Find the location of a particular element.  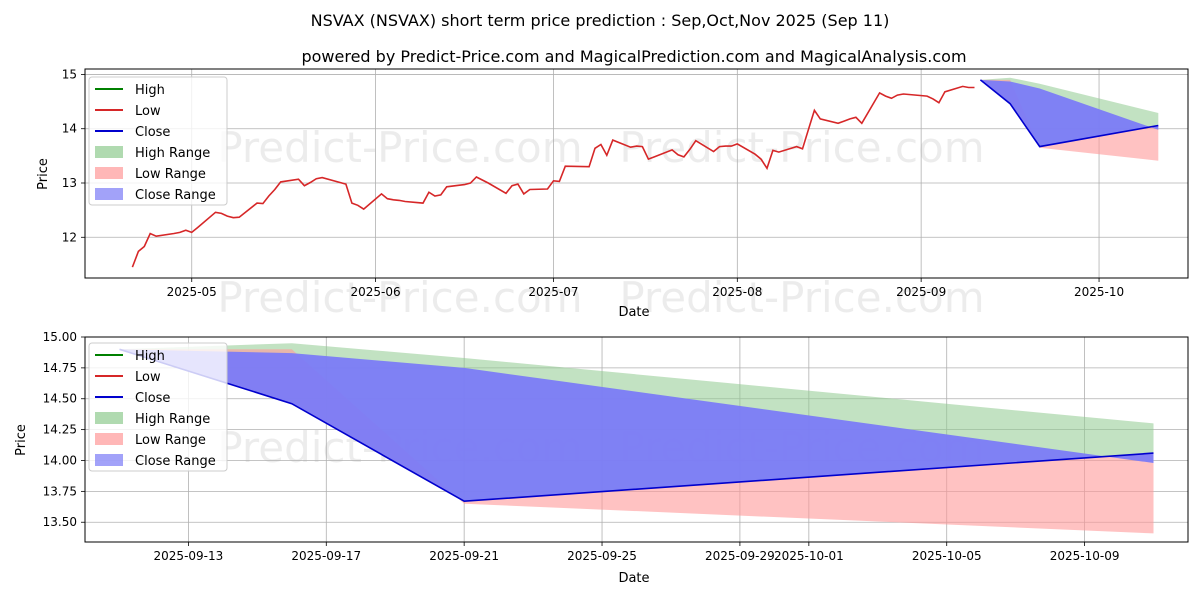

close-series-line is located at coordinates (1069, 113).